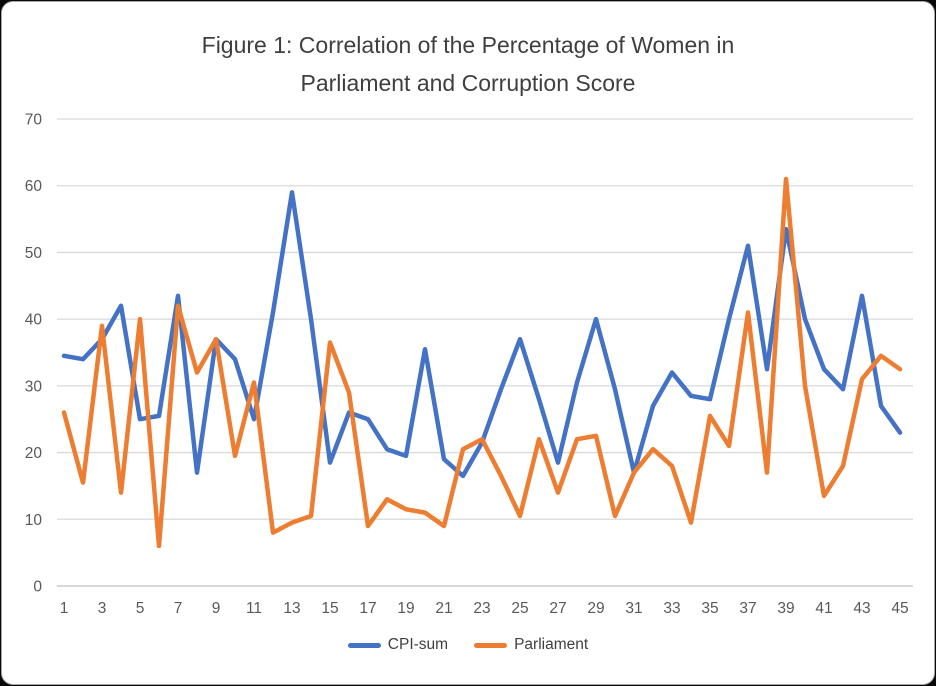  I want to click on y-axis-tick-label: 0, so click(37, 587).